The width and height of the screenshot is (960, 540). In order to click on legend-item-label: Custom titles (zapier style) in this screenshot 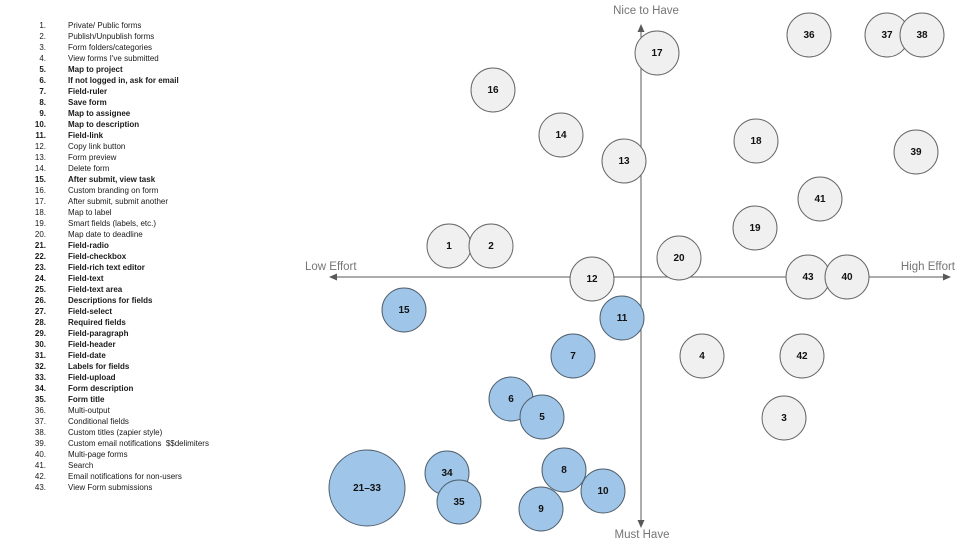, I will do `click(115, 432)`.